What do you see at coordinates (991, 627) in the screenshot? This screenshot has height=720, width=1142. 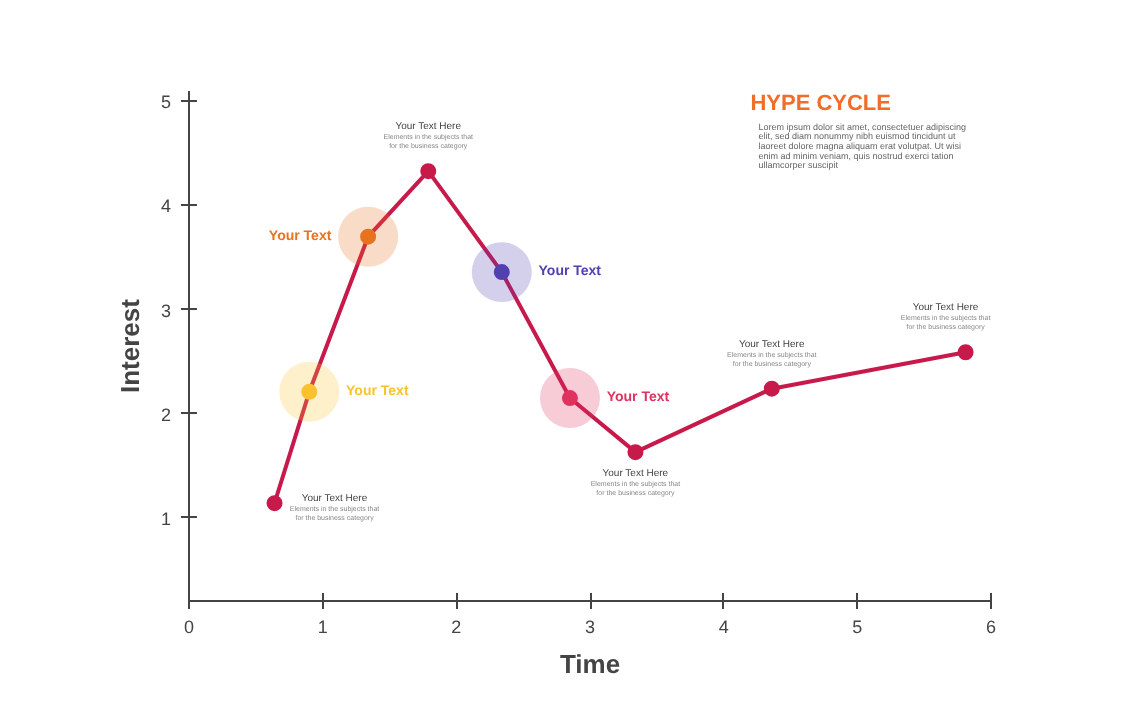 I see `x-tick-label: 6` at bounding box center [991, 627].